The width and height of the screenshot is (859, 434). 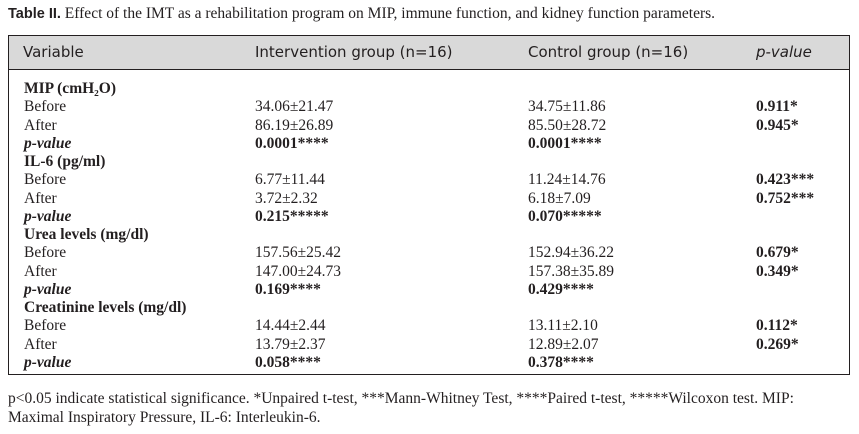 I want to click on header-intervention: Intervention group (n=16), so click(x=354, y=52).